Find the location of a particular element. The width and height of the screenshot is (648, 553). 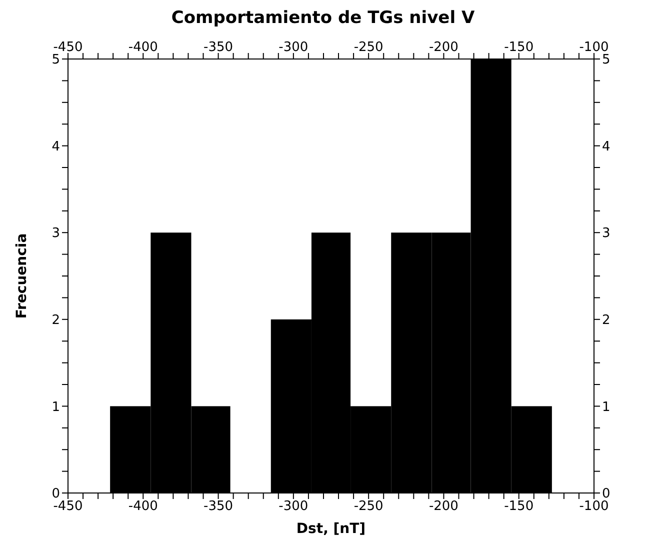

x-tick-label: -200 is located at coordinates (443, 47).